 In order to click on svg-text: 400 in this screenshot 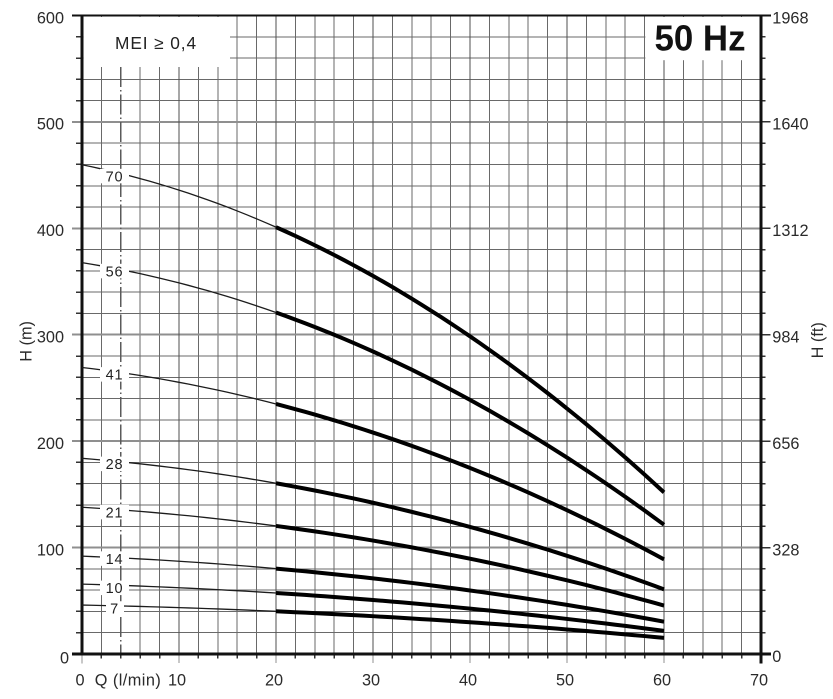, I will do `click(50, 231)`.